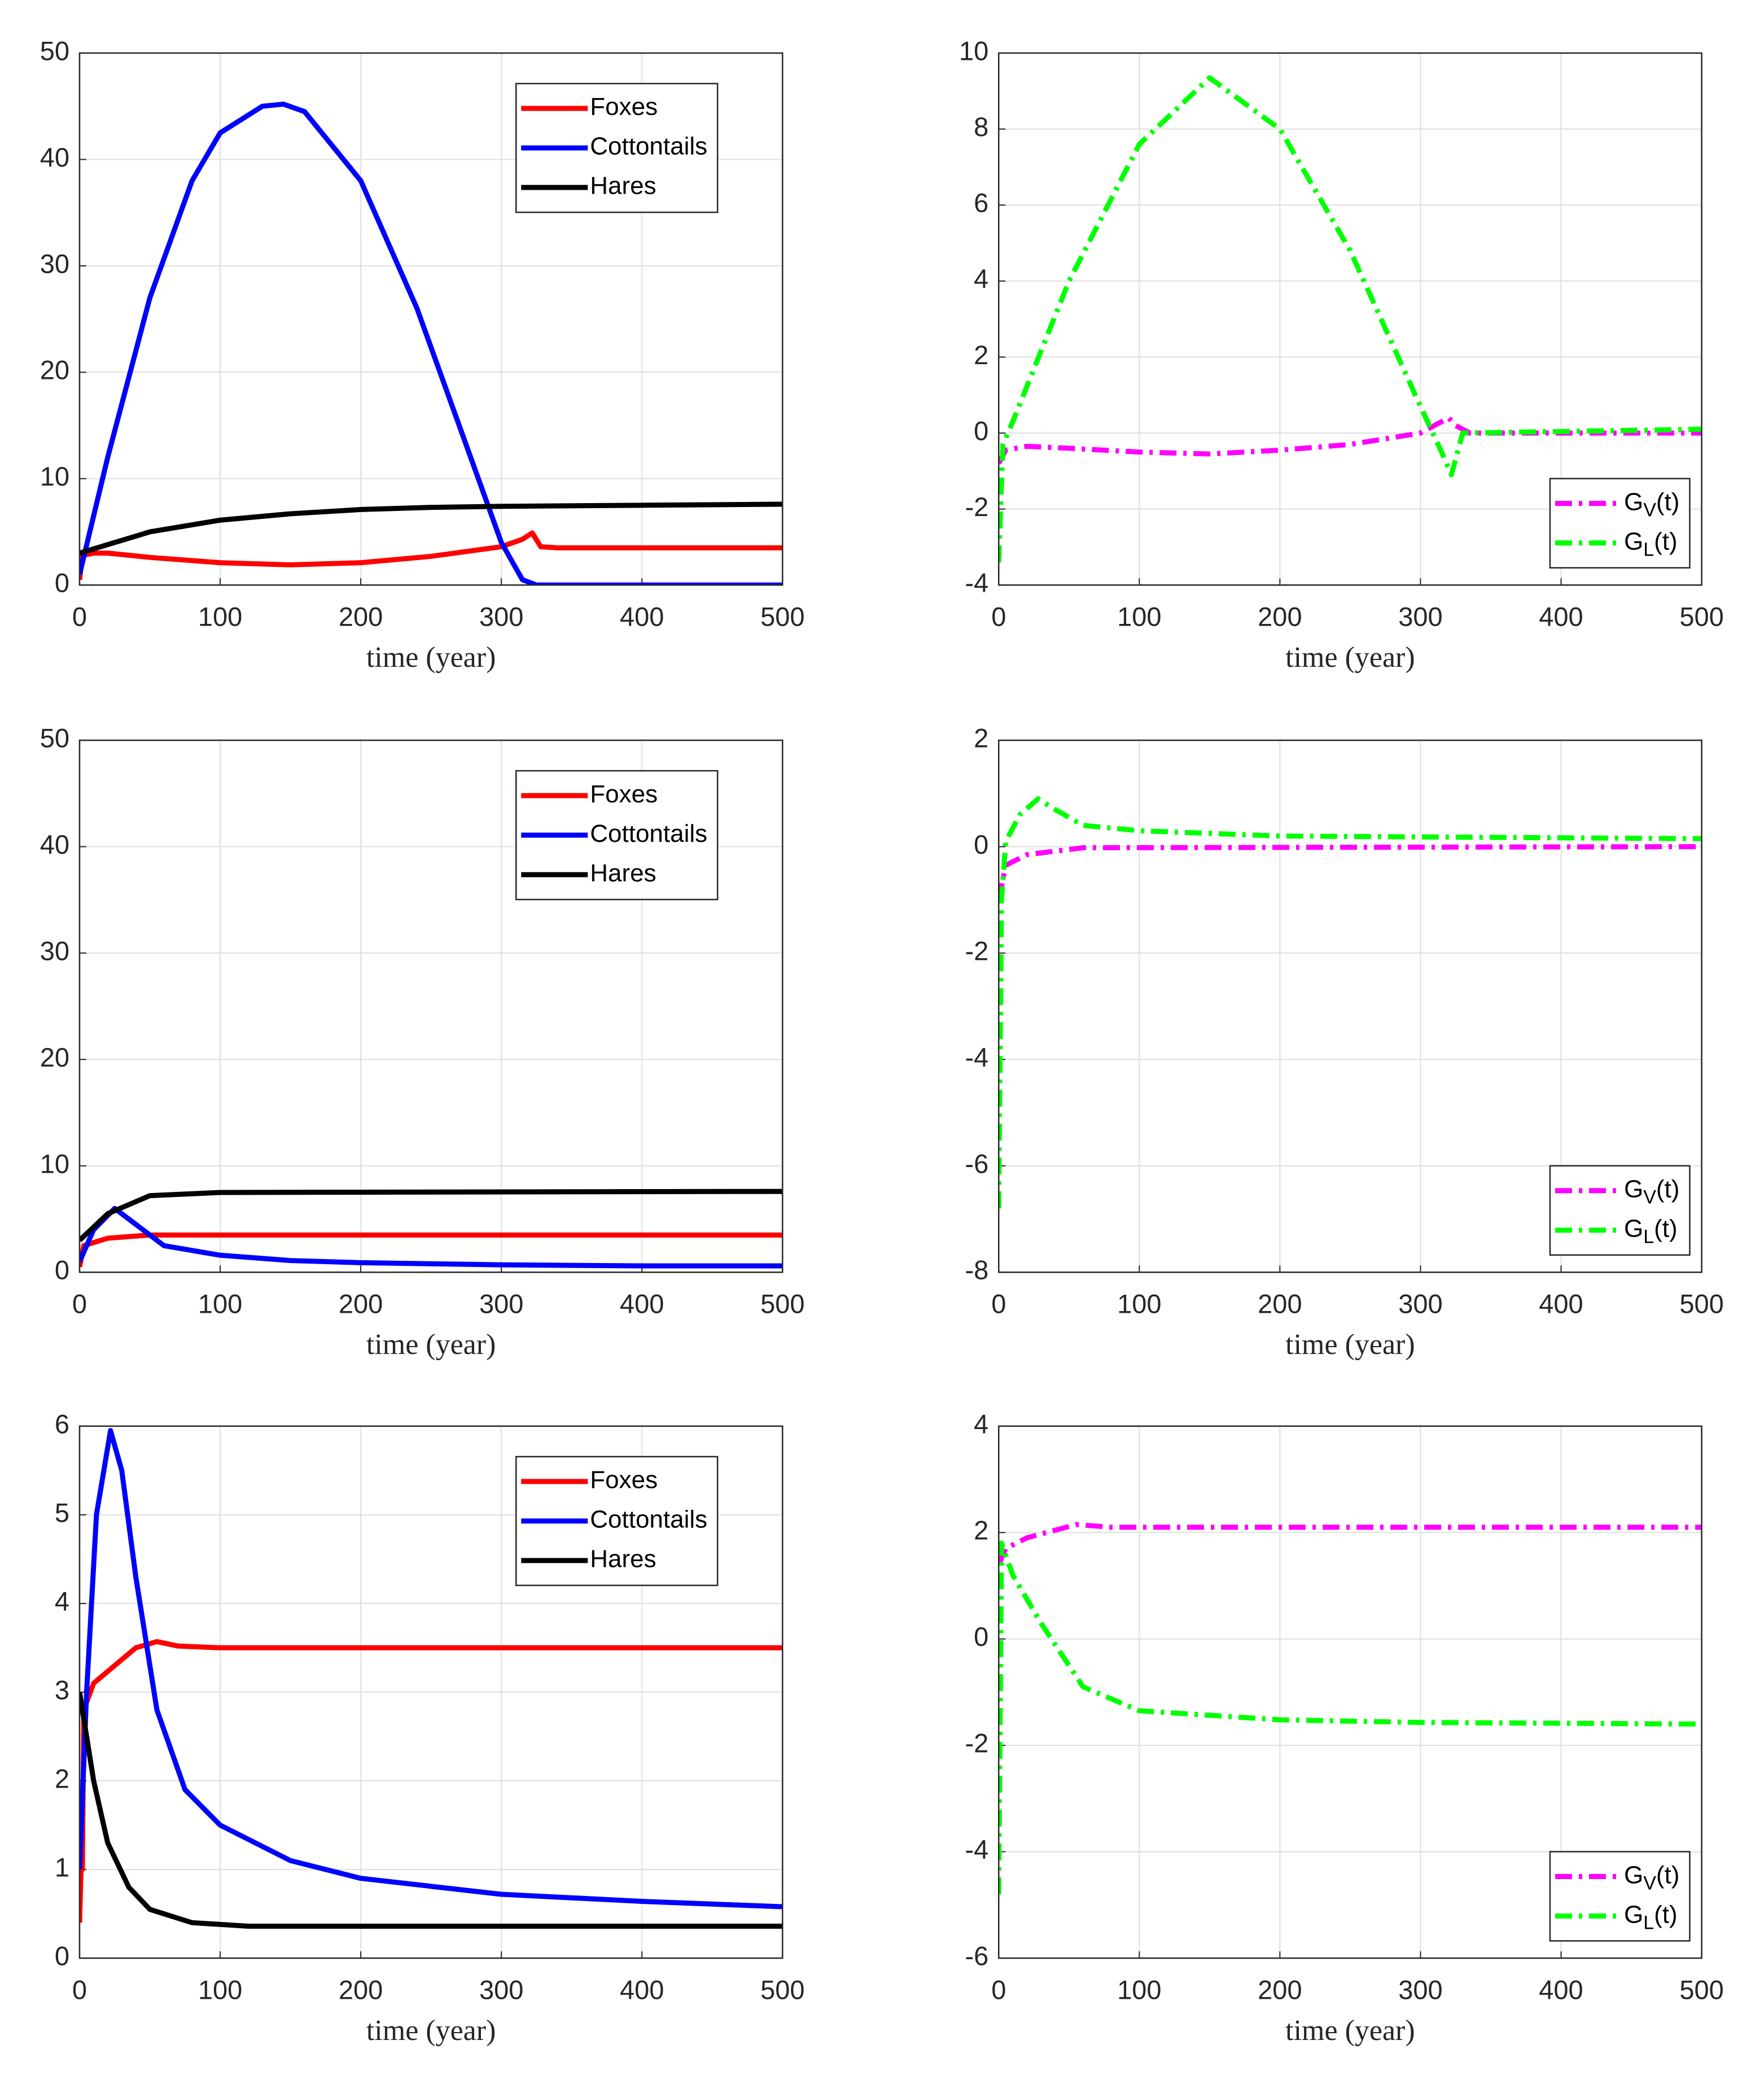  I want to click on y-tick-label: -2, so click(976, 1743).